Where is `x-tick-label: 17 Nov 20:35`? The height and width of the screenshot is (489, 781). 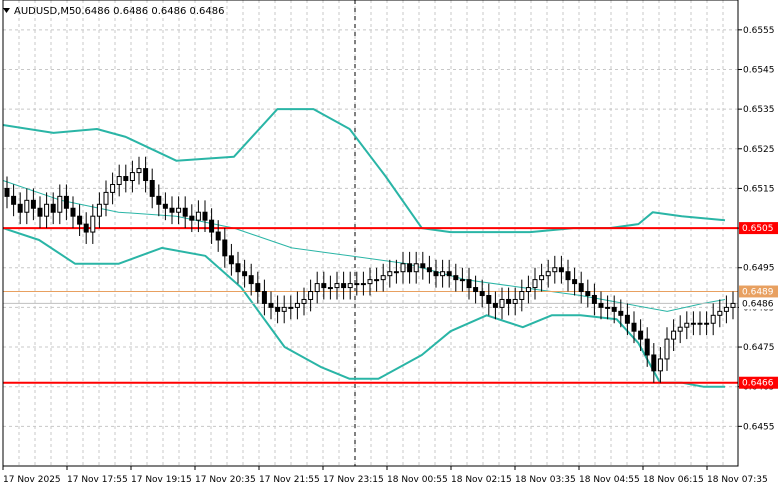
x-tick-label: 17 Nov 20:35 is located at coordinates (225, 480).